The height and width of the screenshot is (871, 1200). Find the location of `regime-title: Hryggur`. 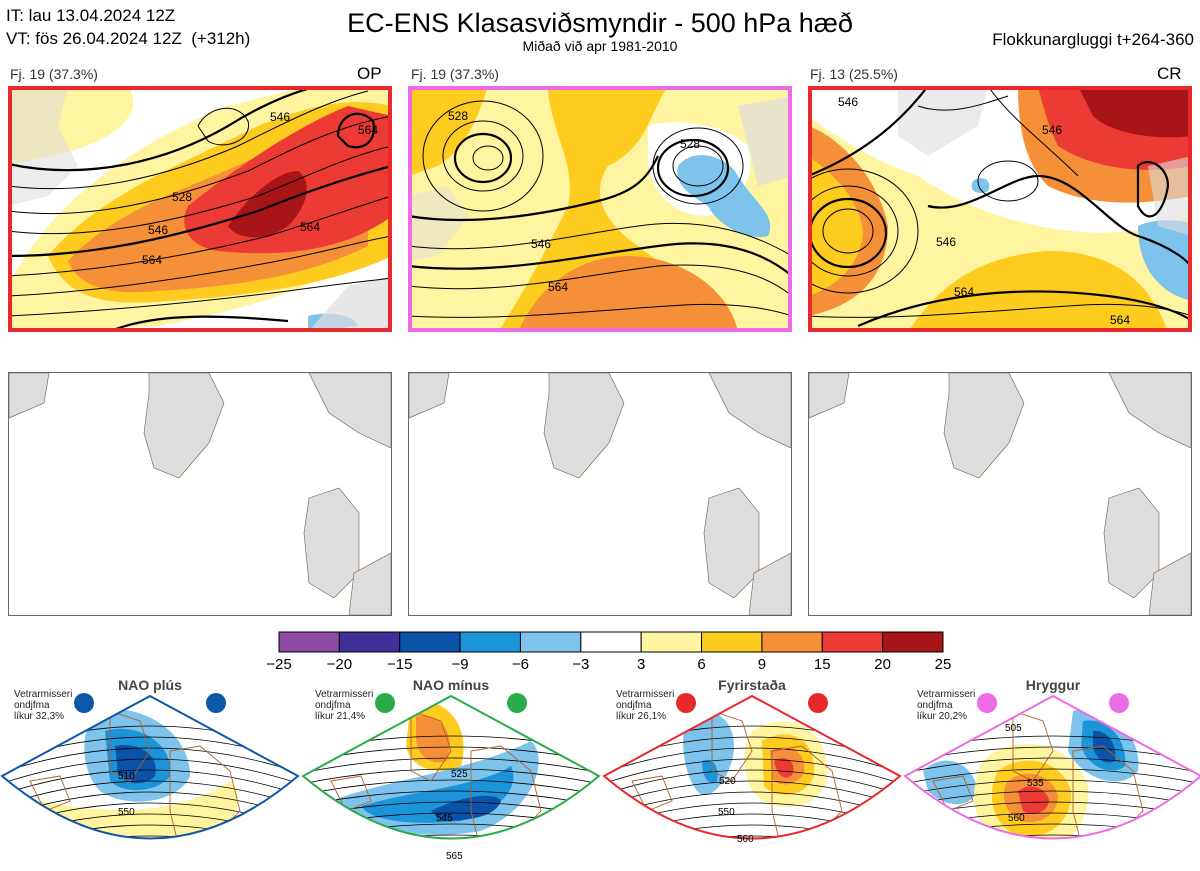

regime-title: Hryggur is located at coordinates (1053, 685).